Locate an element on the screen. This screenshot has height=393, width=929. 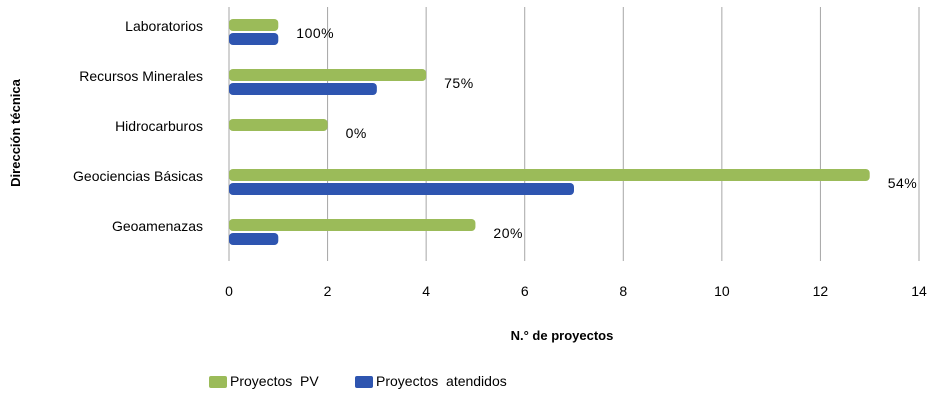
y-axis-title: Dirección técnica is located at coordinates (15, 132).